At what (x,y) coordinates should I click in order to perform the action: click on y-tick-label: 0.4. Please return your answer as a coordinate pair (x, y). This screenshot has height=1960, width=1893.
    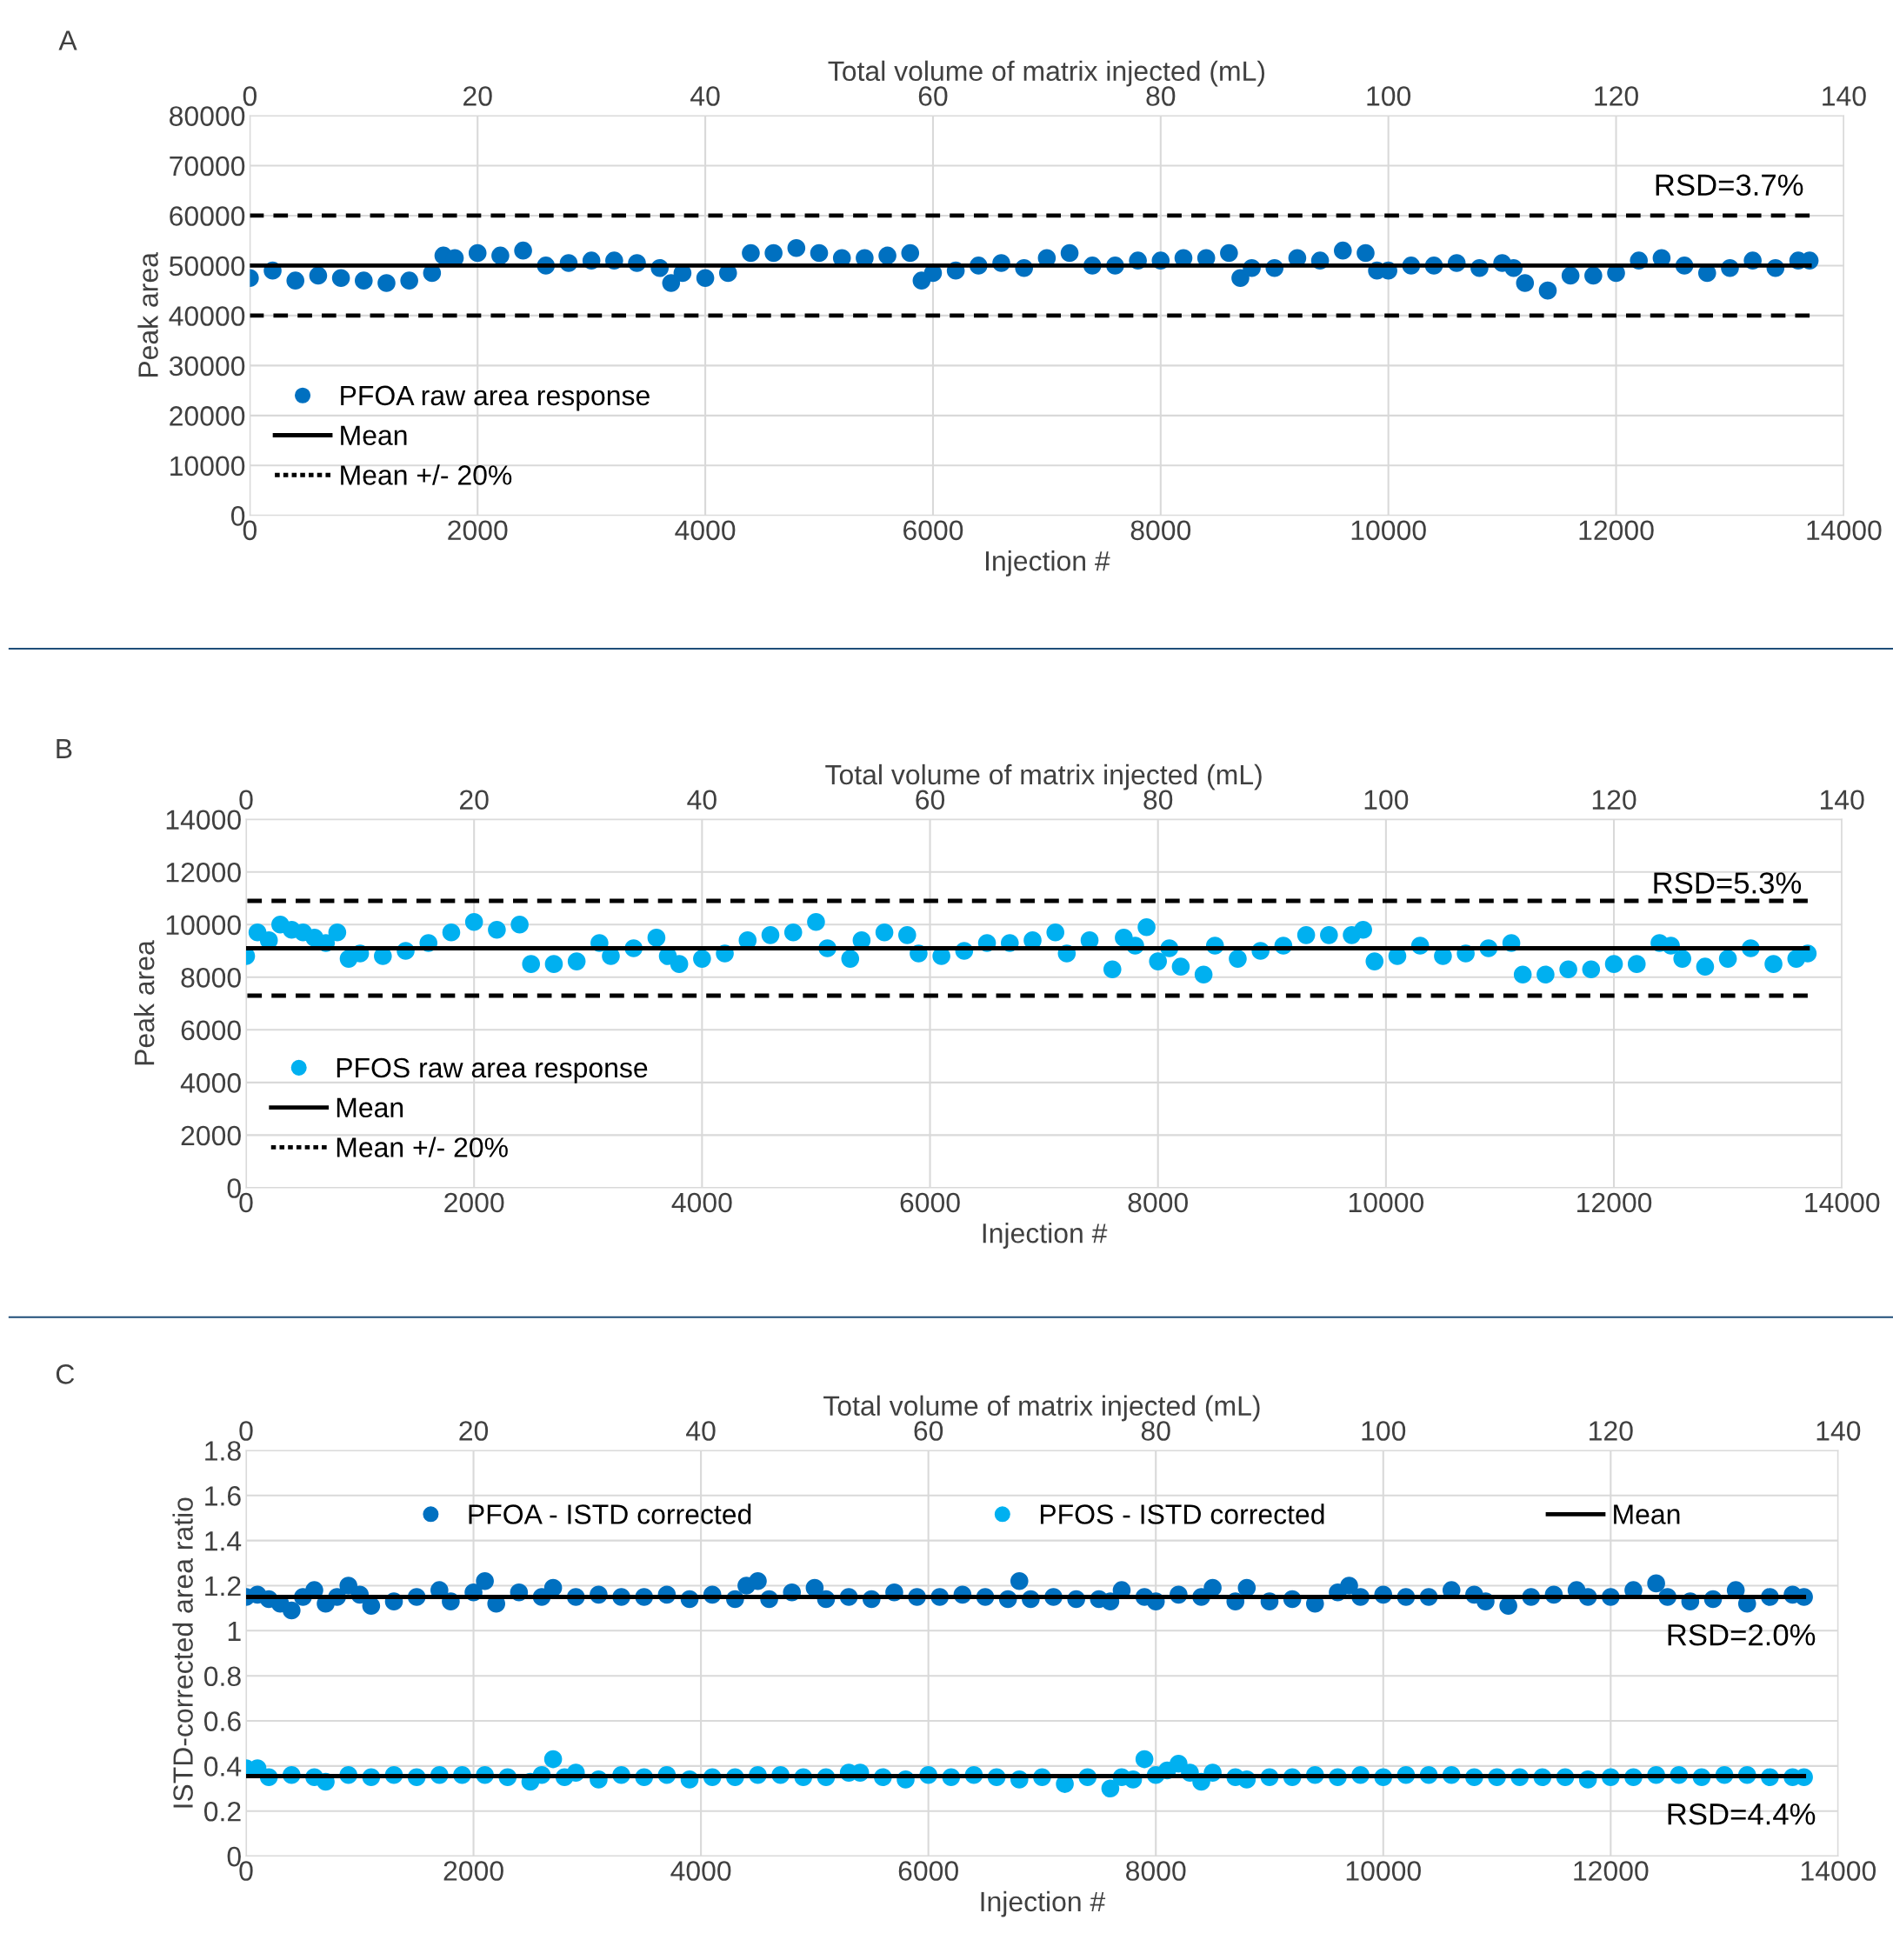
    Looking at the image, I should click on (223, 1767).